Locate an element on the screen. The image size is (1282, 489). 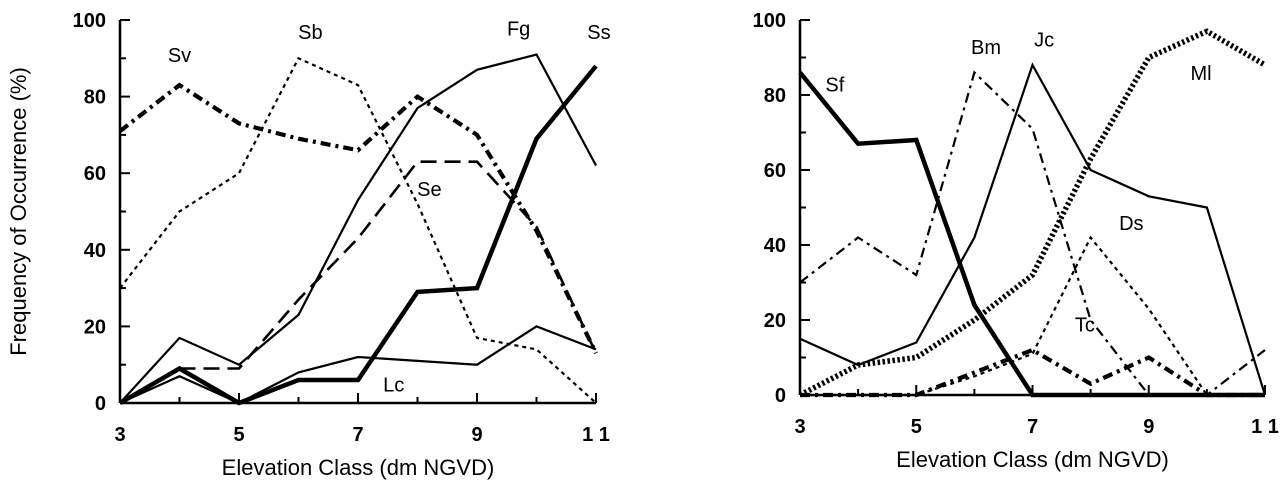
right-y-tick-label: 40 is located at coordinates (775, 246).